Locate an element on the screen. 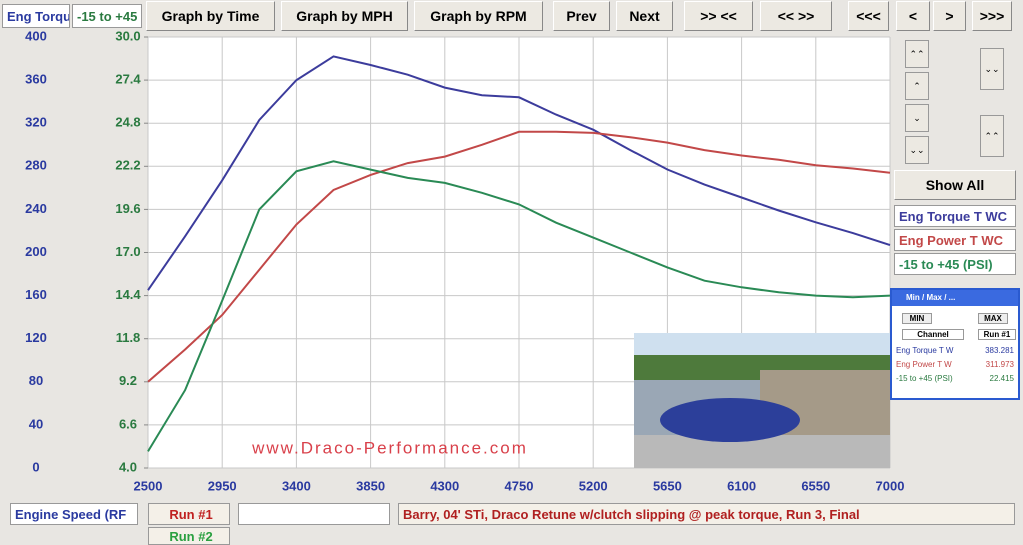  toolbar-button: Graph by RPM is located at coordinates (478, 16).